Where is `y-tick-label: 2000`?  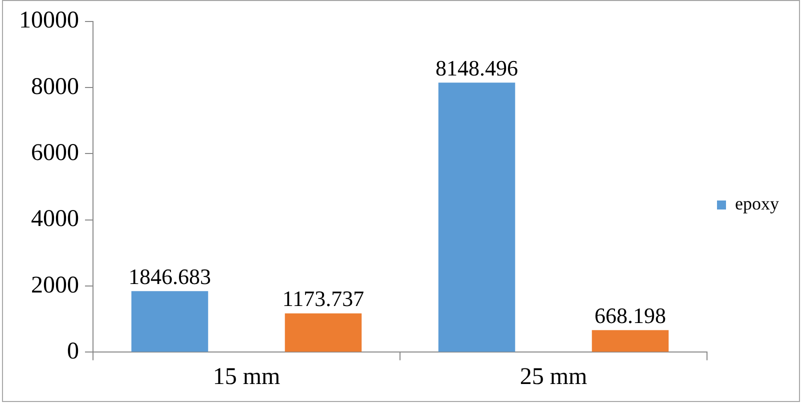 y-tick-label: 2000 is located at coordinates (55, 285).